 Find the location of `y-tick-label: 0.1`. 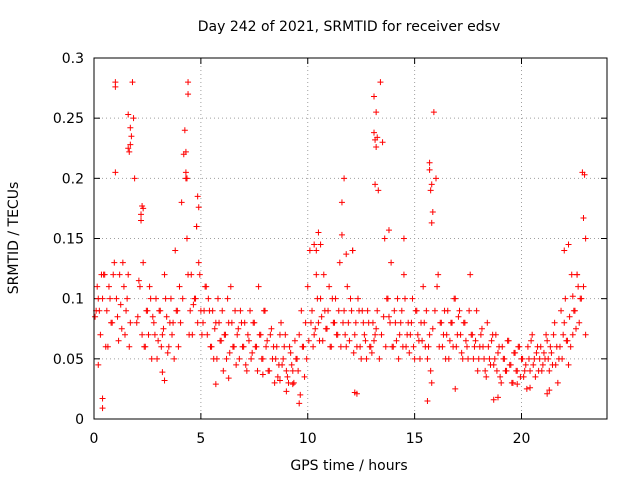

y-tick-label: 0.1 is located at coordinates (73, 300).